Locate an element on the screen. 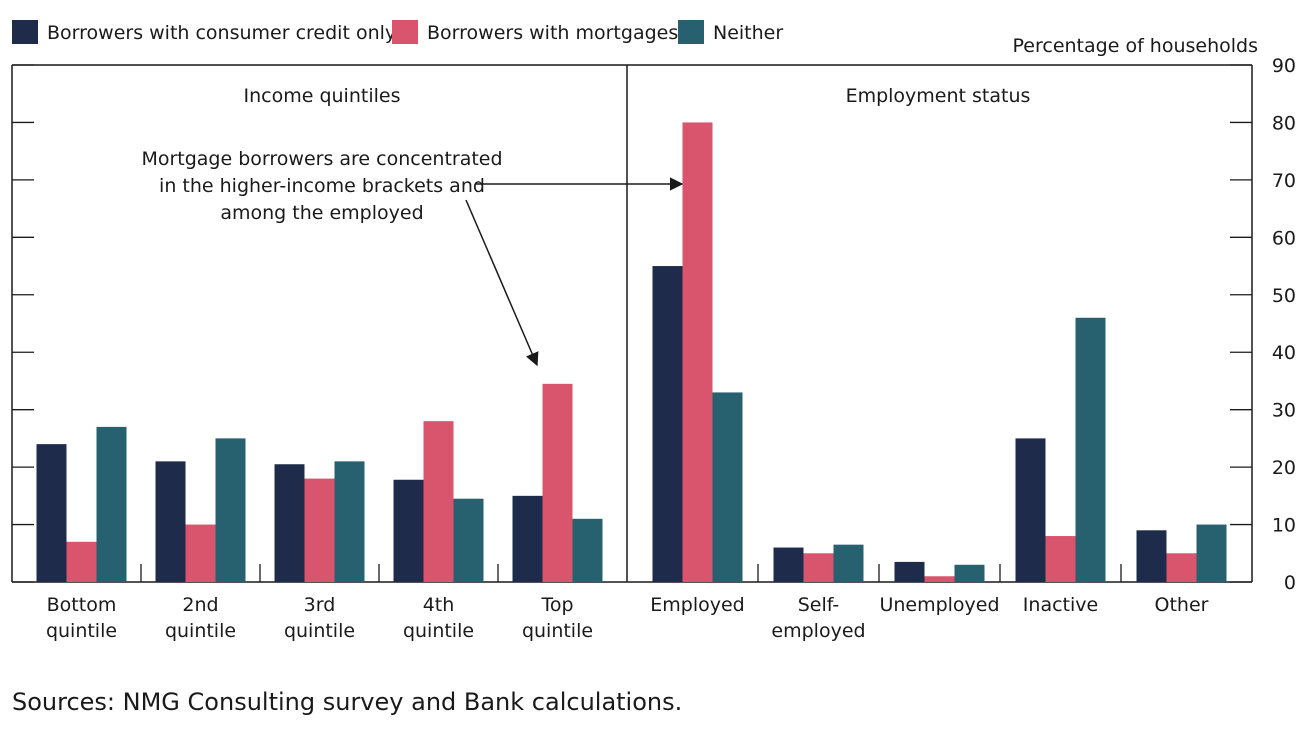  x-tick-label: employed is located at coordinates (818, 631).